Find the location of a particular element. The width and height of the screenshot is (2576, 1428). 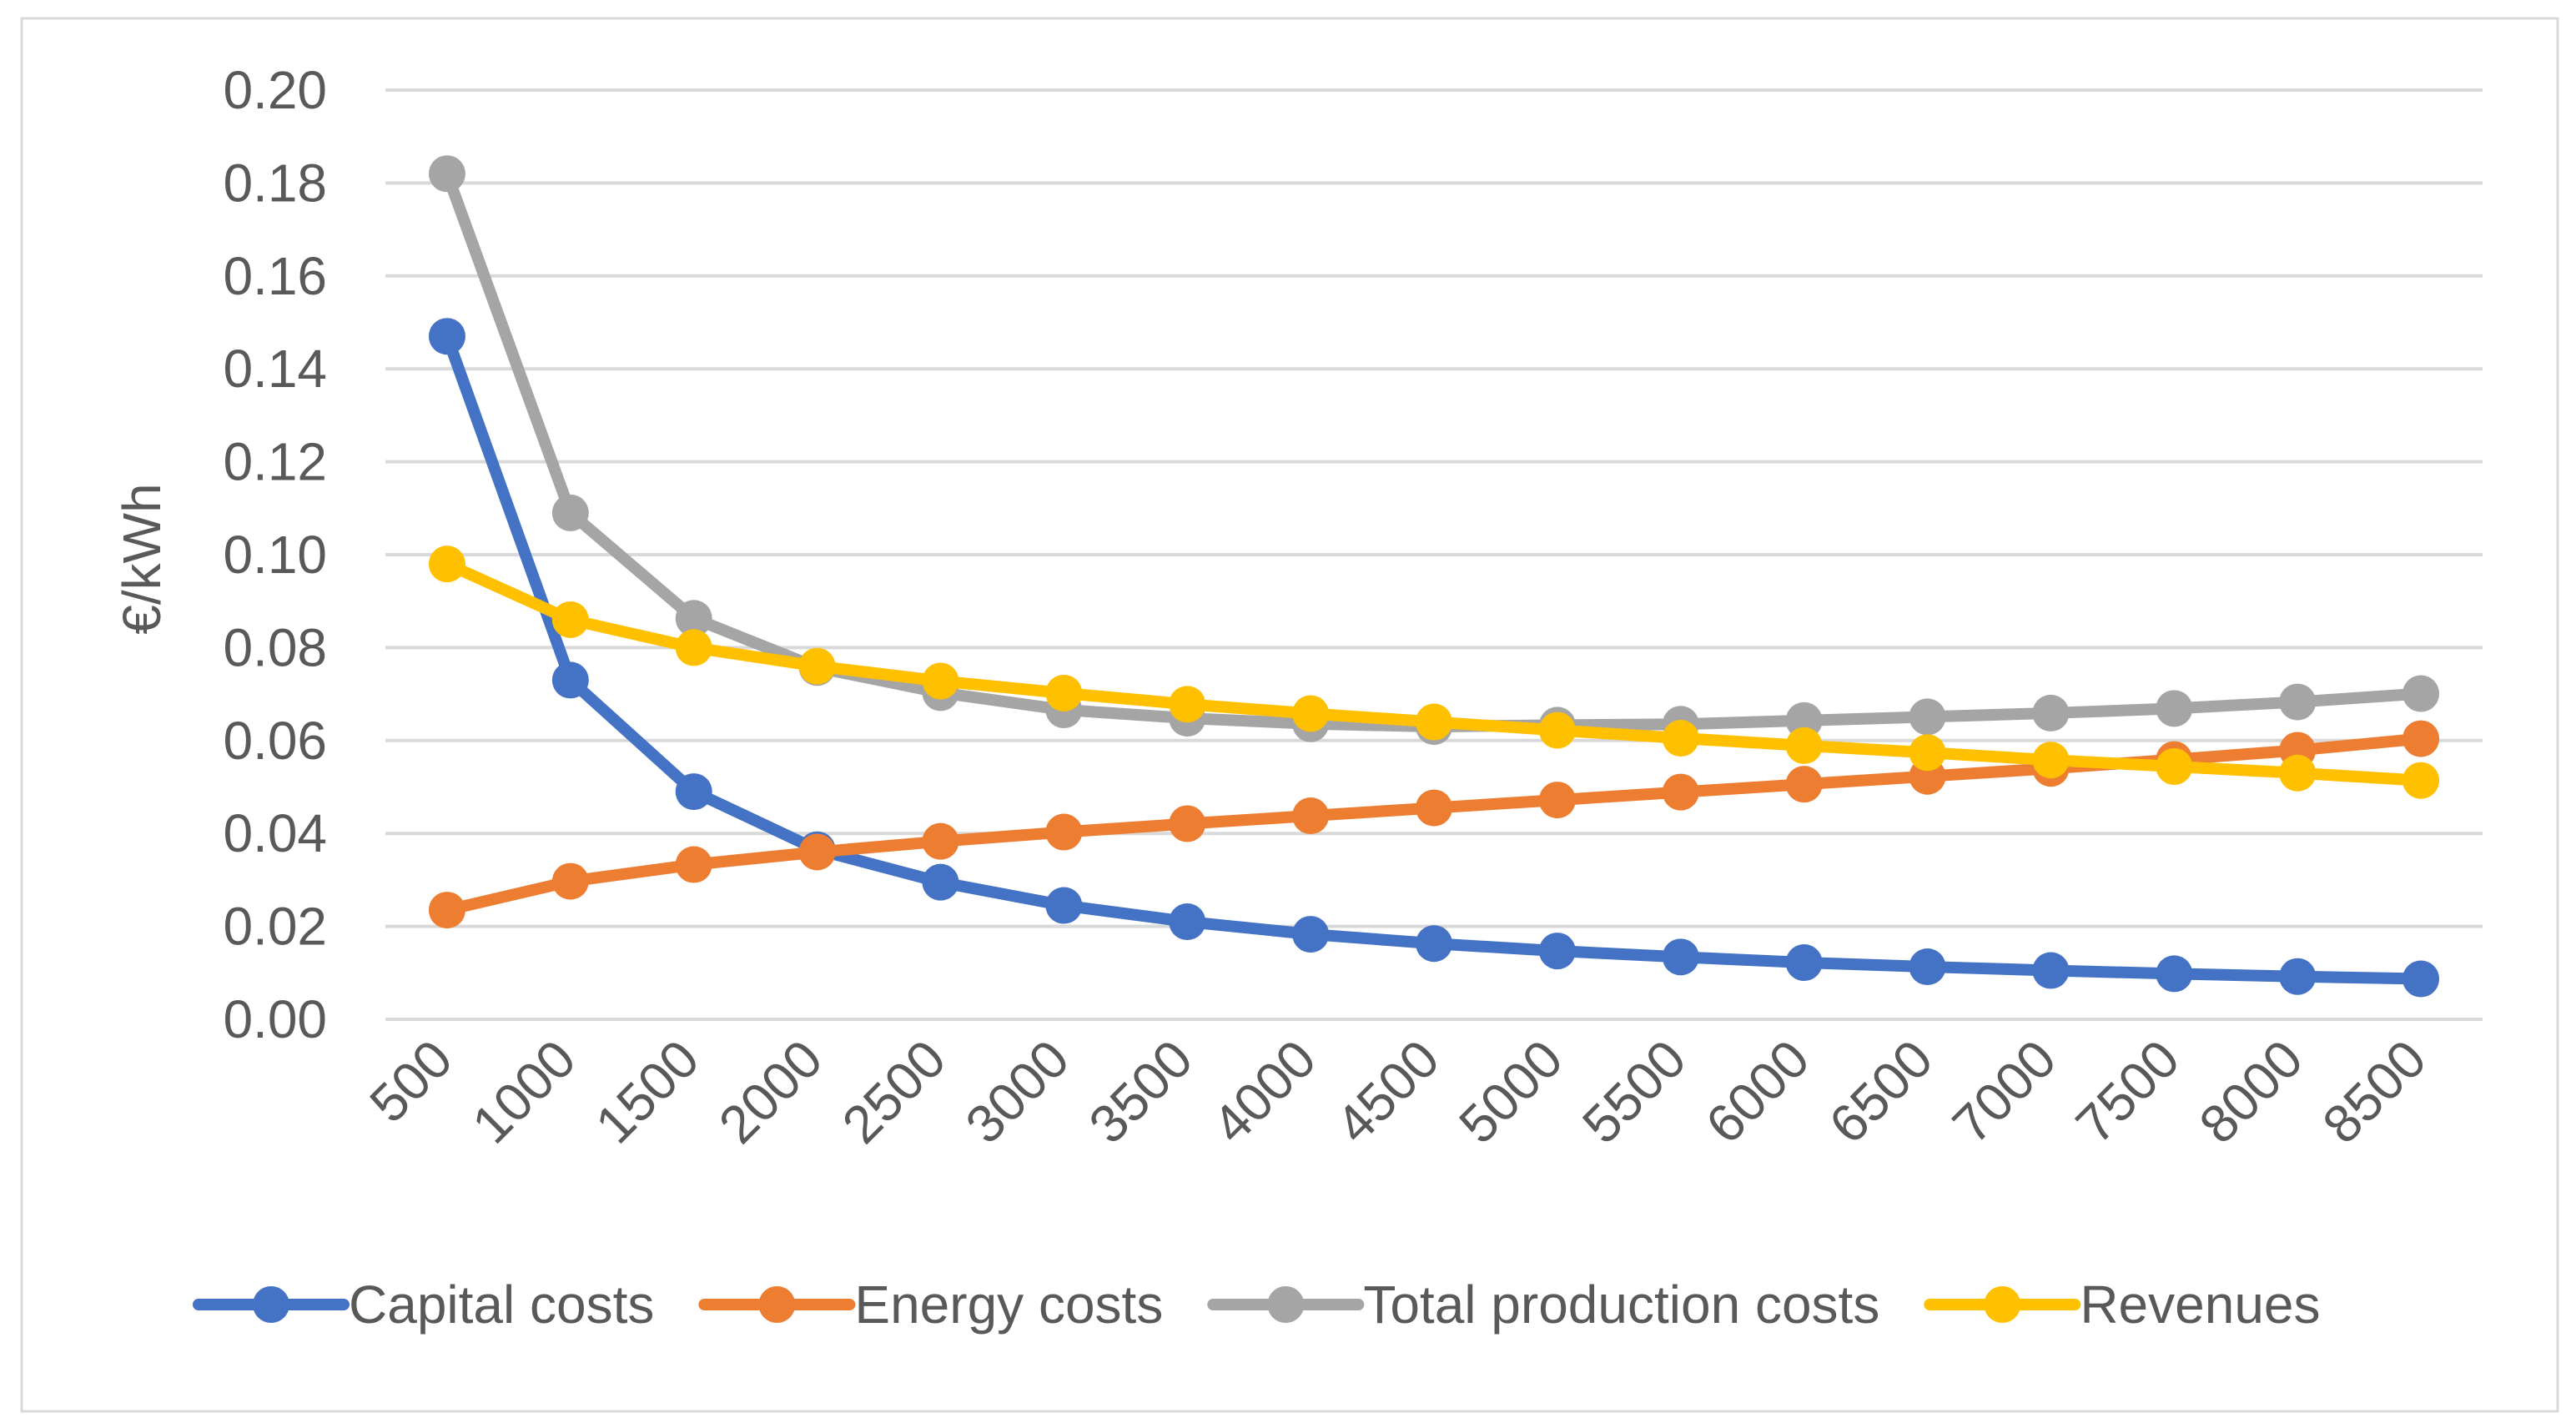

y-tick-label: 0.08 is located at coordinates (275, 647).